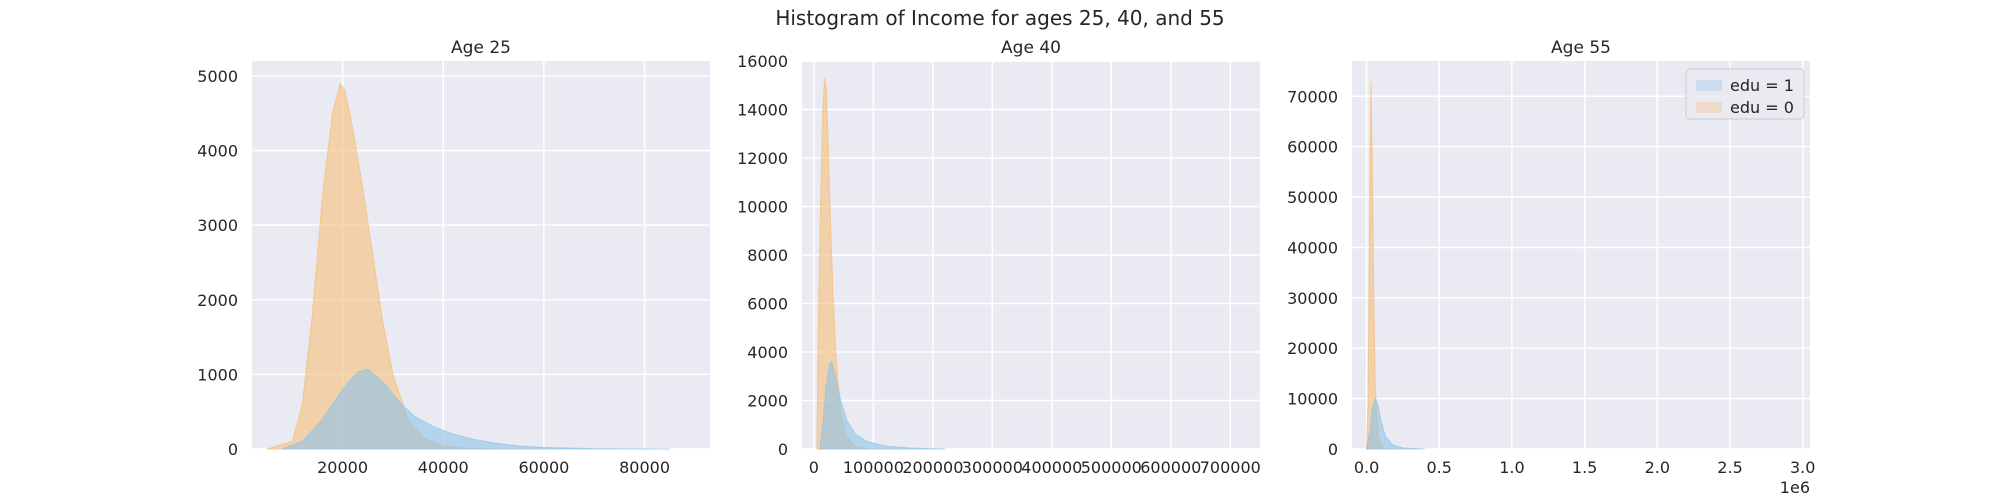  I want to click on y-tick-label: 30000, so click(1312, 298).